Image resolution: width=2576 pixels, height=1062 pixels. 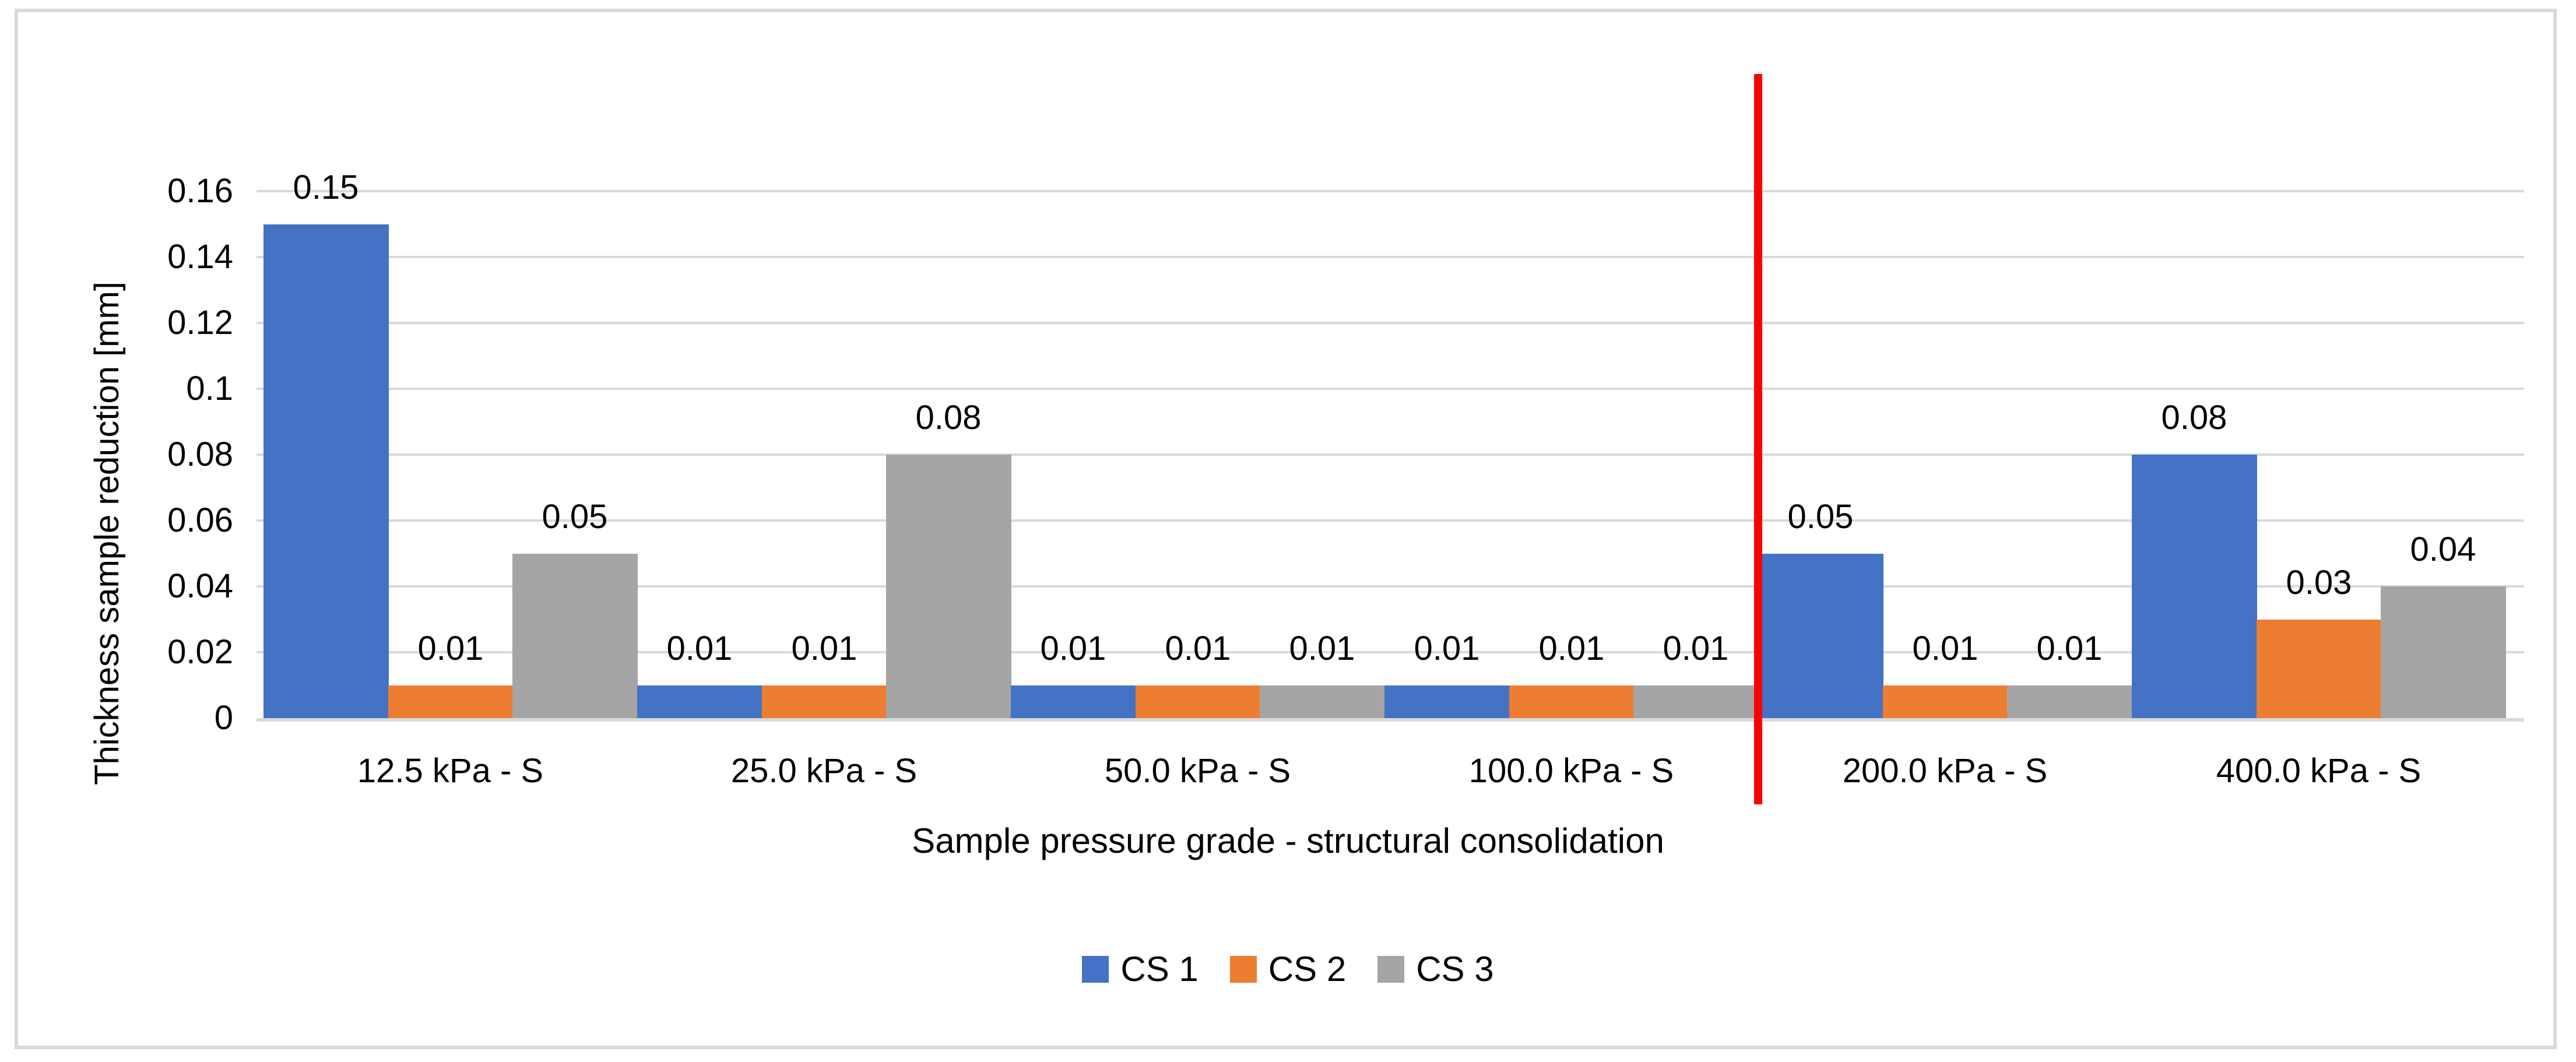 I want to click on y-tick-label: 0.1, so click(x=209, y=388).